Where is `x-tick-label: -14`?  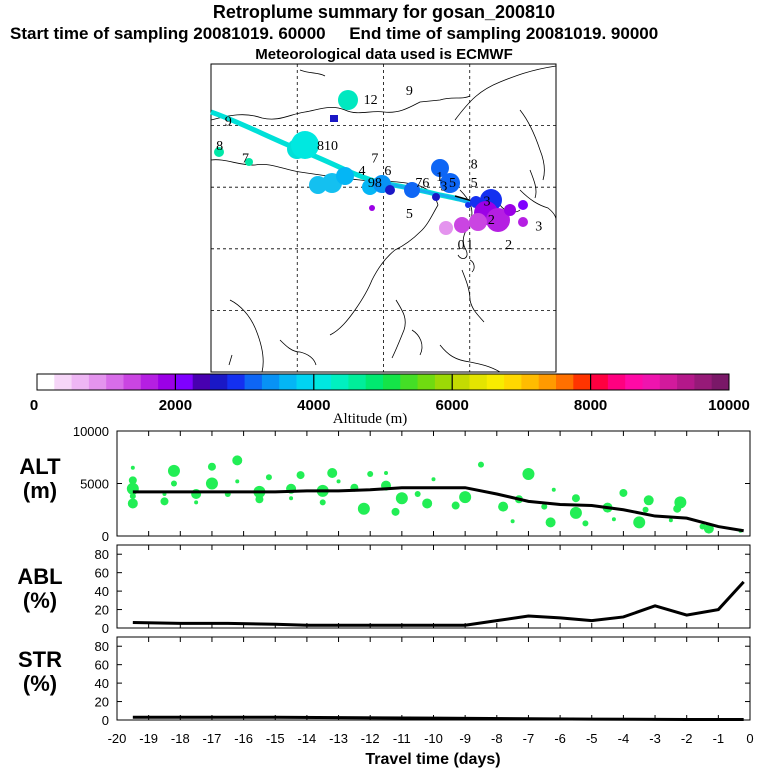
x-tick-label: -14 is located at coordinates (307, 738).